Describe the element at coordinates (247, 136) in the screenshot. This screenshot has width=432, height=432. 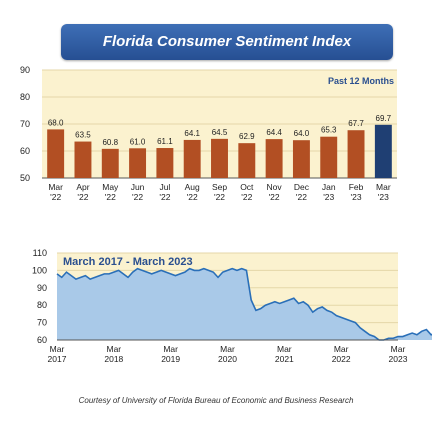
I see `bar-value-label: 62.9` at that location.